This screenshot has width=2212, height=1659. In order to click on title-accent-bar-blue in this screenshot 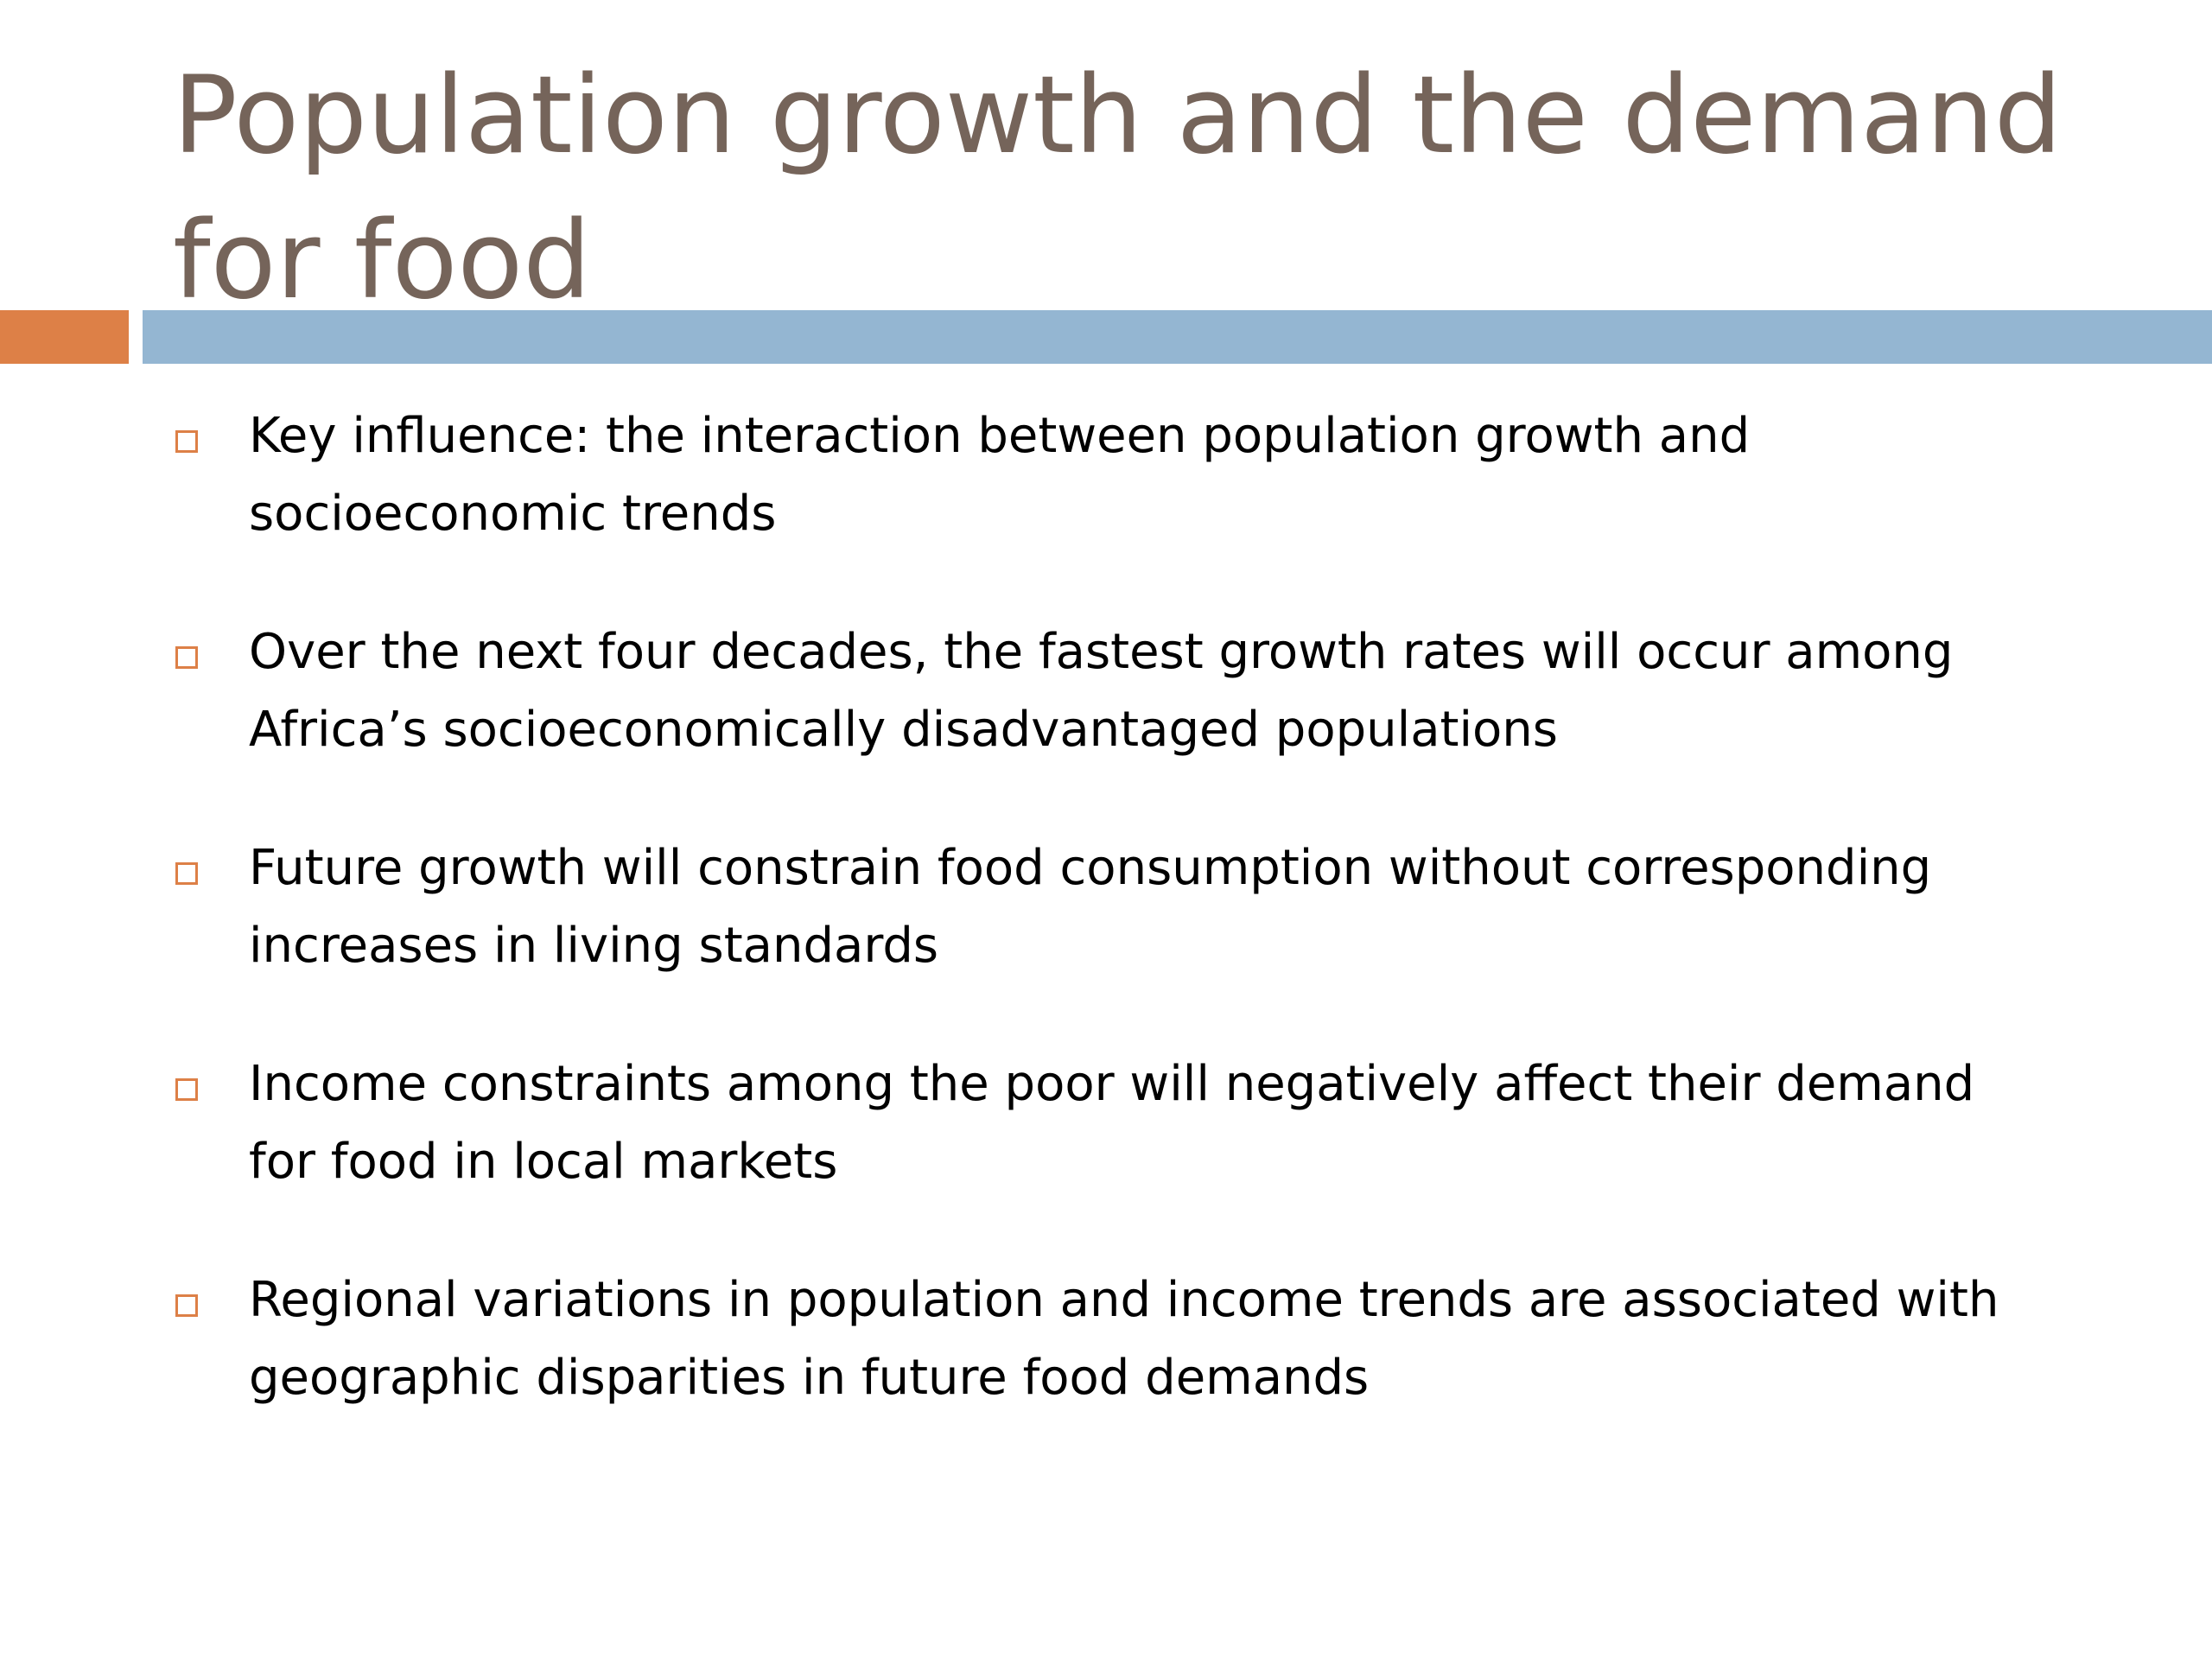, I will do `click(1177, 337)`.